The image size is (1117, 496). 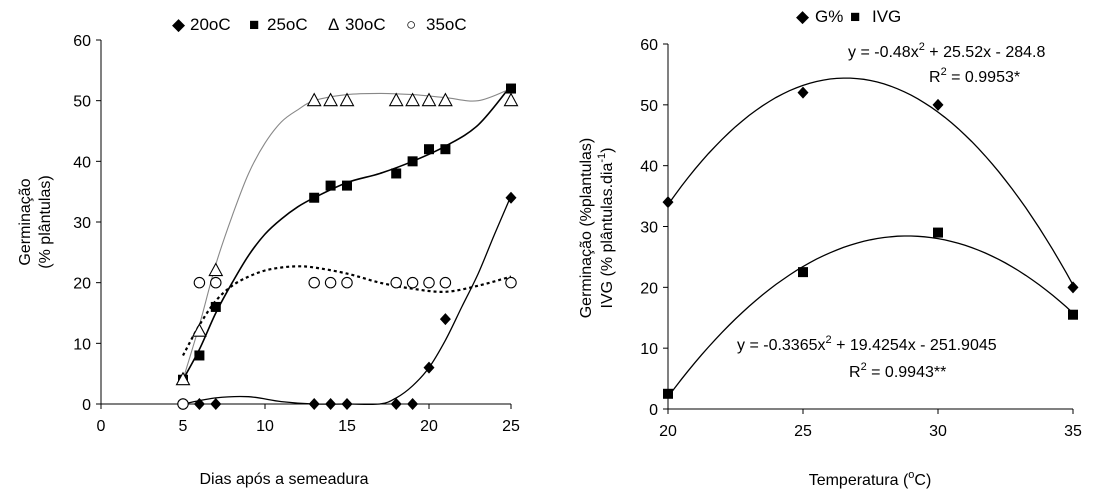 I want to click on right-x-ticks: 20 25 30 35, so click(x=870, y=424).